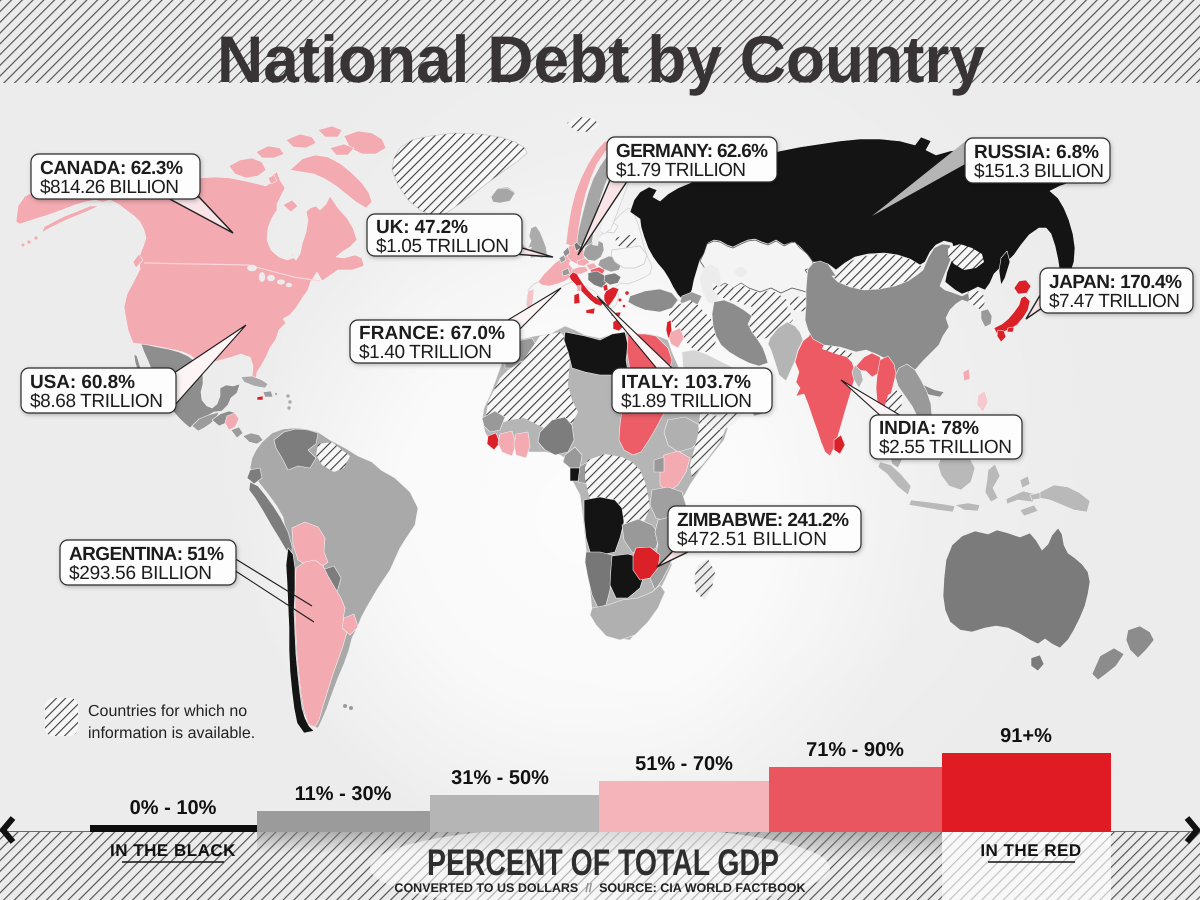  I want to click on svg-text: Countries for which no, so click(167, 711).